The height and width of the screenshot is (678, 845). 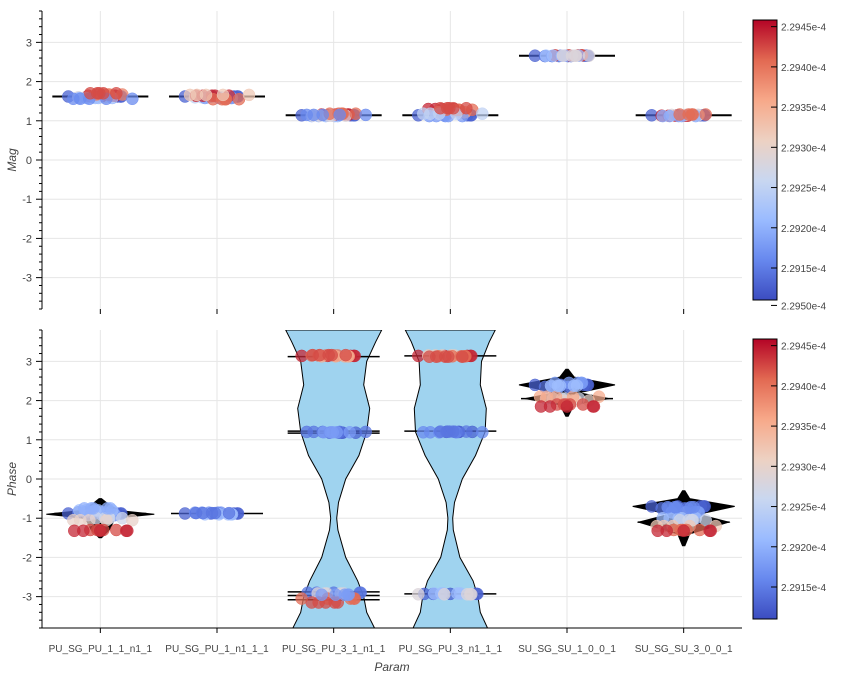 I want to click on x-tick-label: PU_SG_PU_3_1_n1_1, so click(x=334, y=649).